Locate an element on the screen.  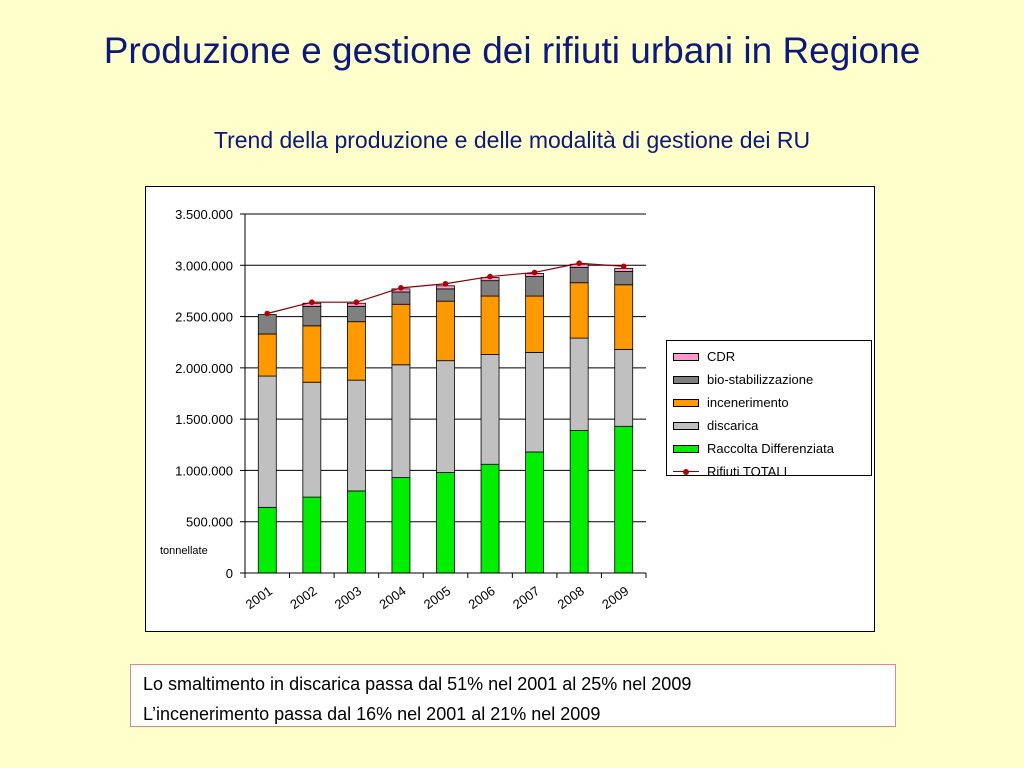
x-tick-label: 2005 is located at coordinates (437, 597).